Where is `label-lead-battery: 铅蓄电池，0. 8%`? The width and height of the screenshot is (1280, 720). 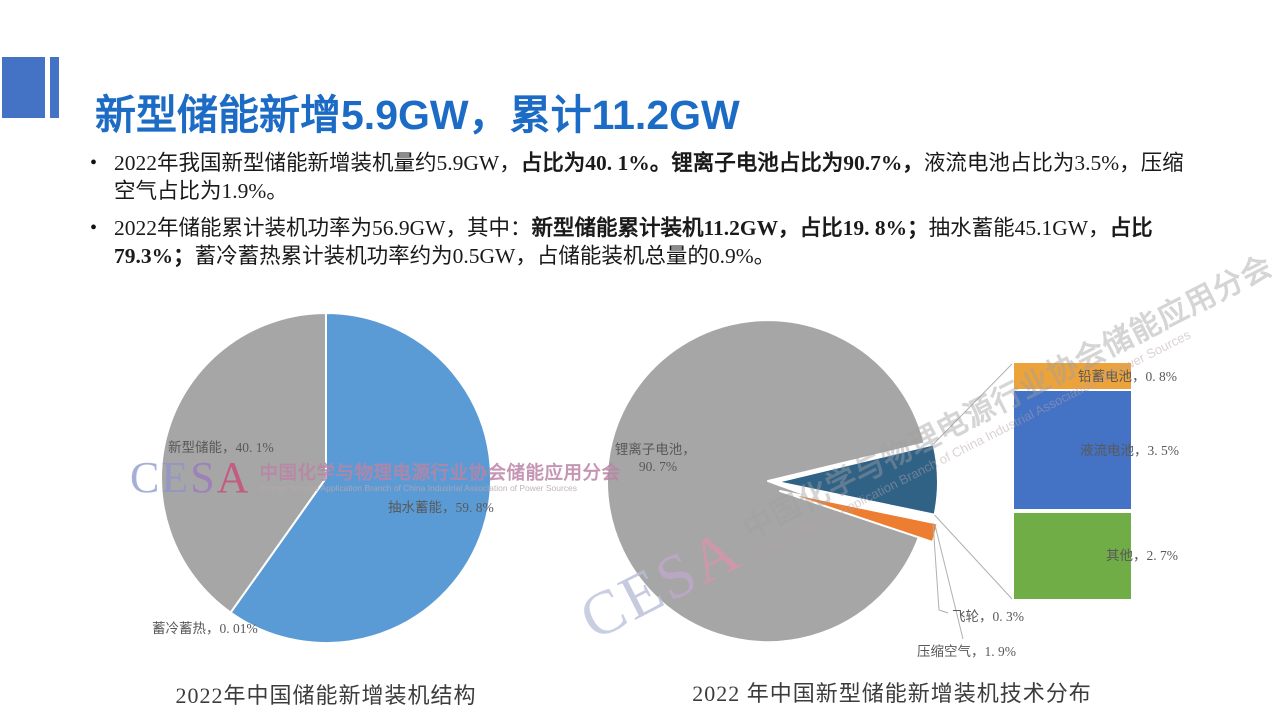
label-lead-battery: 铅蓄电池，0. 8% is located at coordinates (1127, 376).